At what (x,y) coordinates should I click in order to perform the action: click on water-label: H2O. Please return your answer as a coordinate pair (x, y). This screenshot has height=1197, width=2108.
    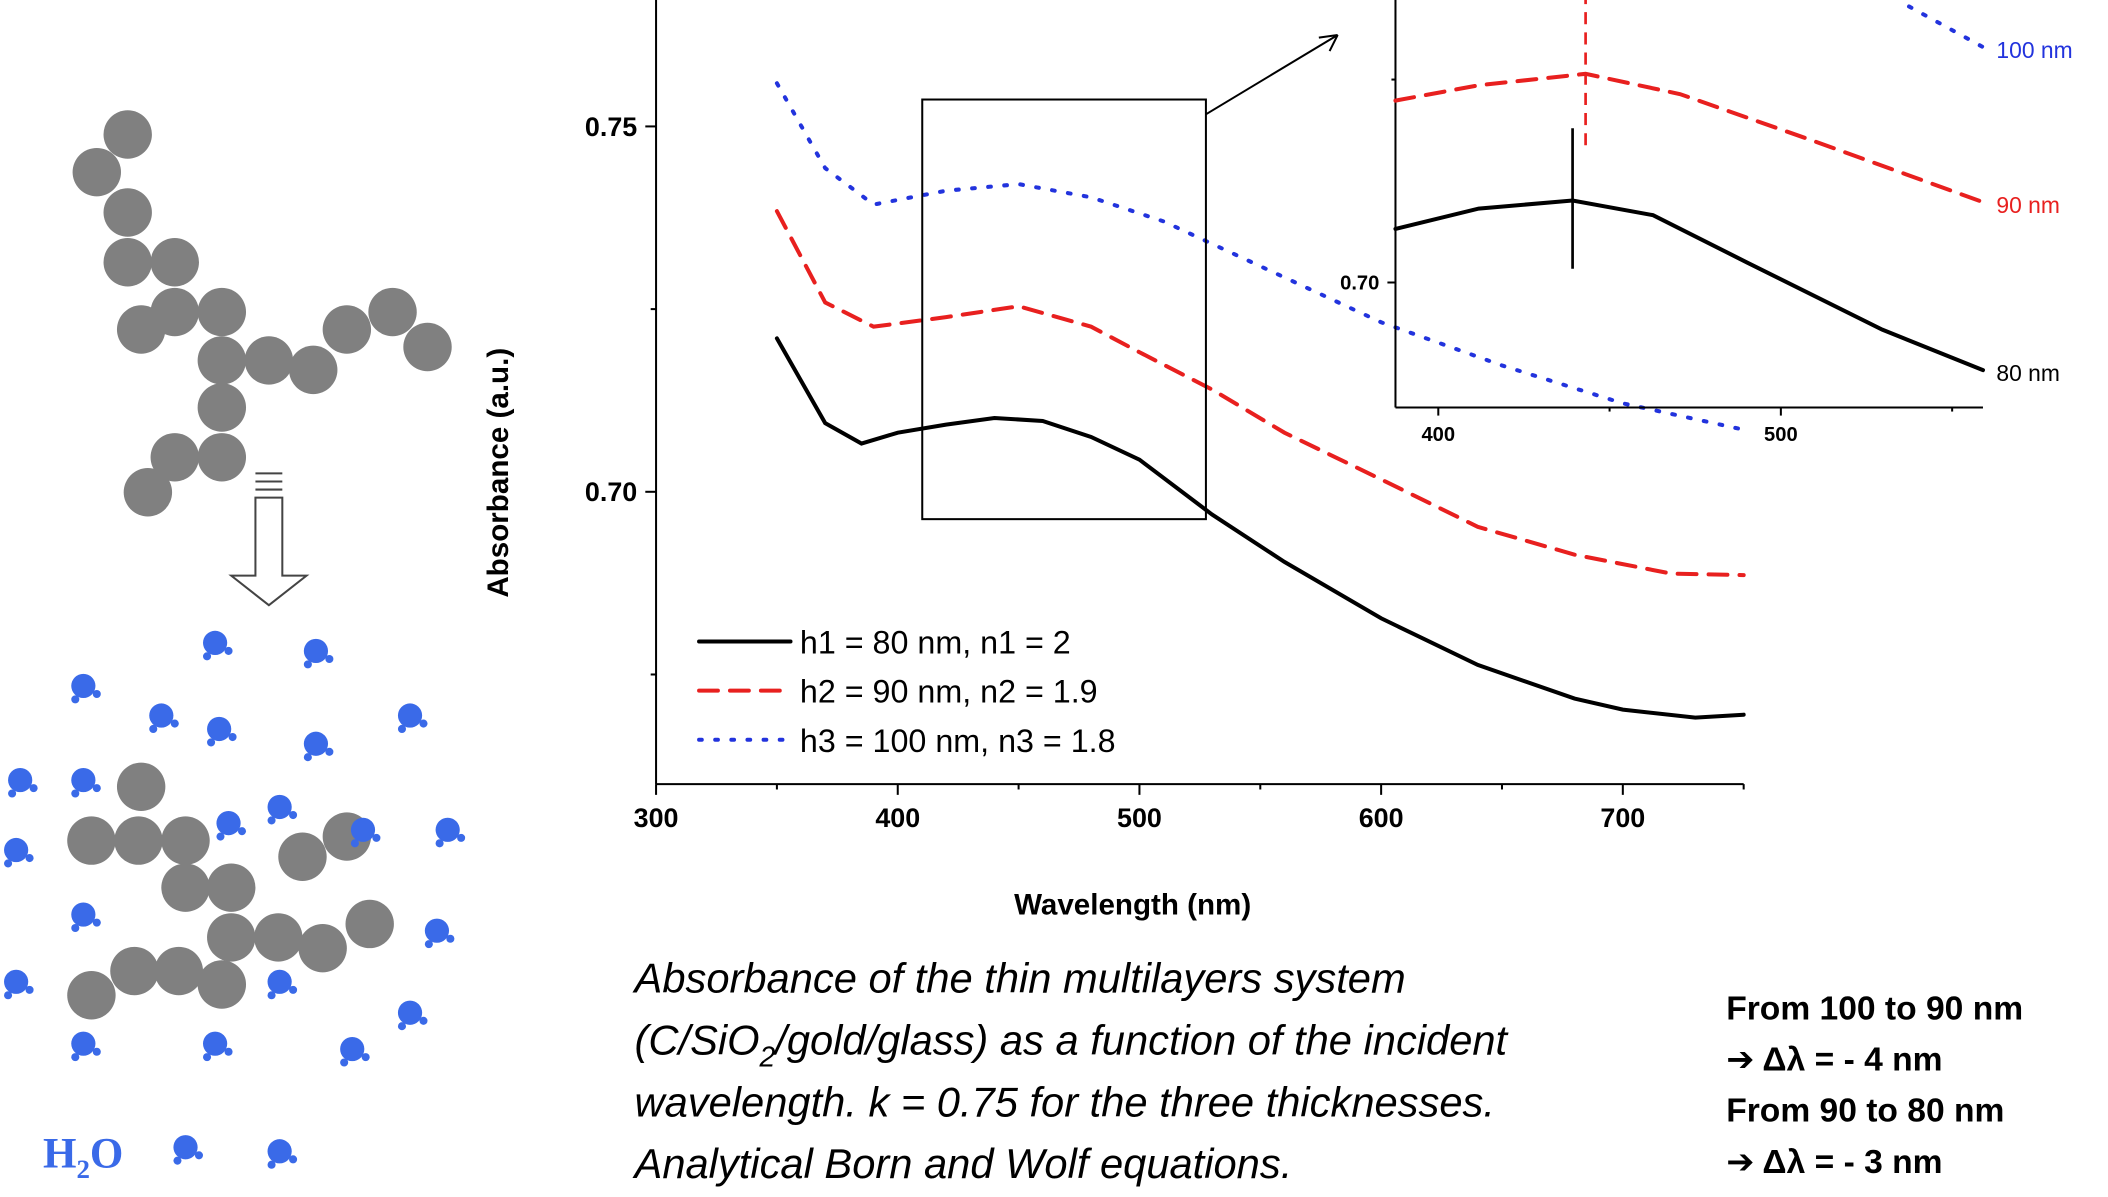
    Looking at the image, I should click on (83, 1157).